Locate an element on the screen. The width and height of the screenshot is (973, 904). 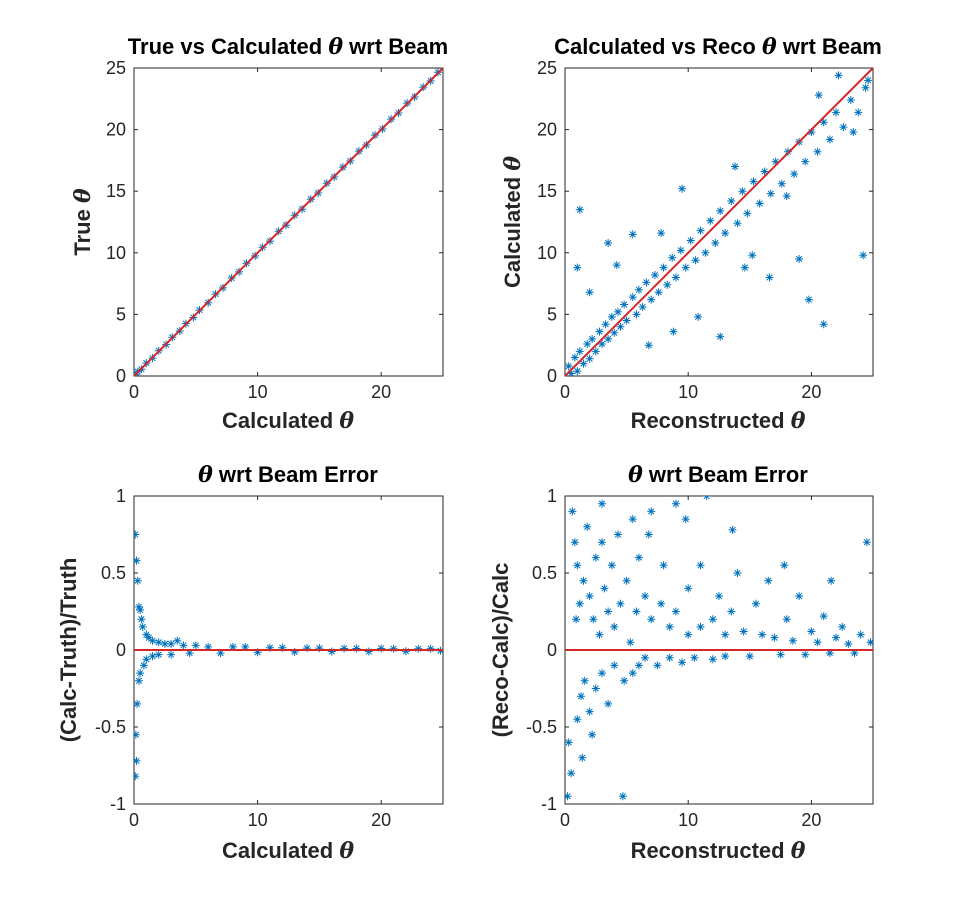
panel-4-xtick-label: 0 is located at coordinates (565, 820).